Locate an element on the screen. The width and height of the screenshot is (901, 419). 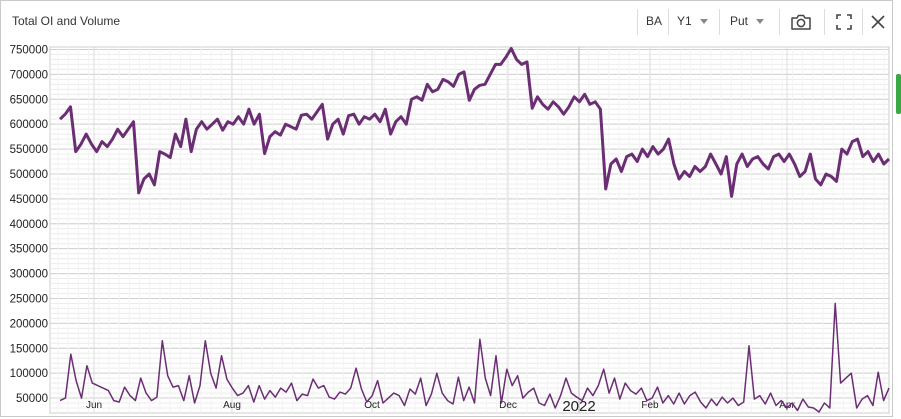
symbol-selector: BA is located at coordinates (654, 21).